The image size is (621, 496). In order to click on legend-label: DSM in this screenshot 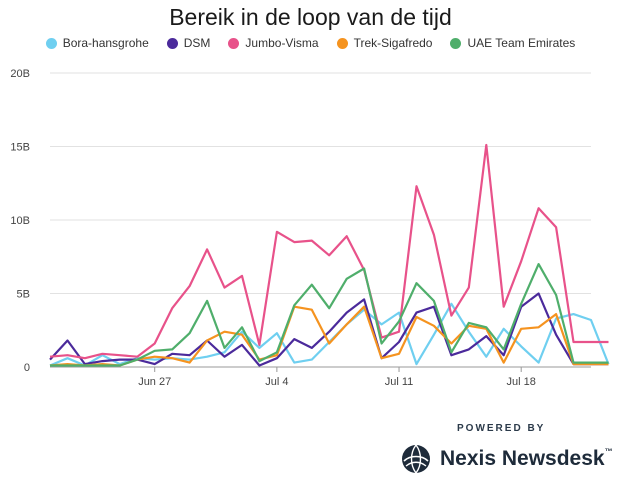, I will do `click(197, 43)`.